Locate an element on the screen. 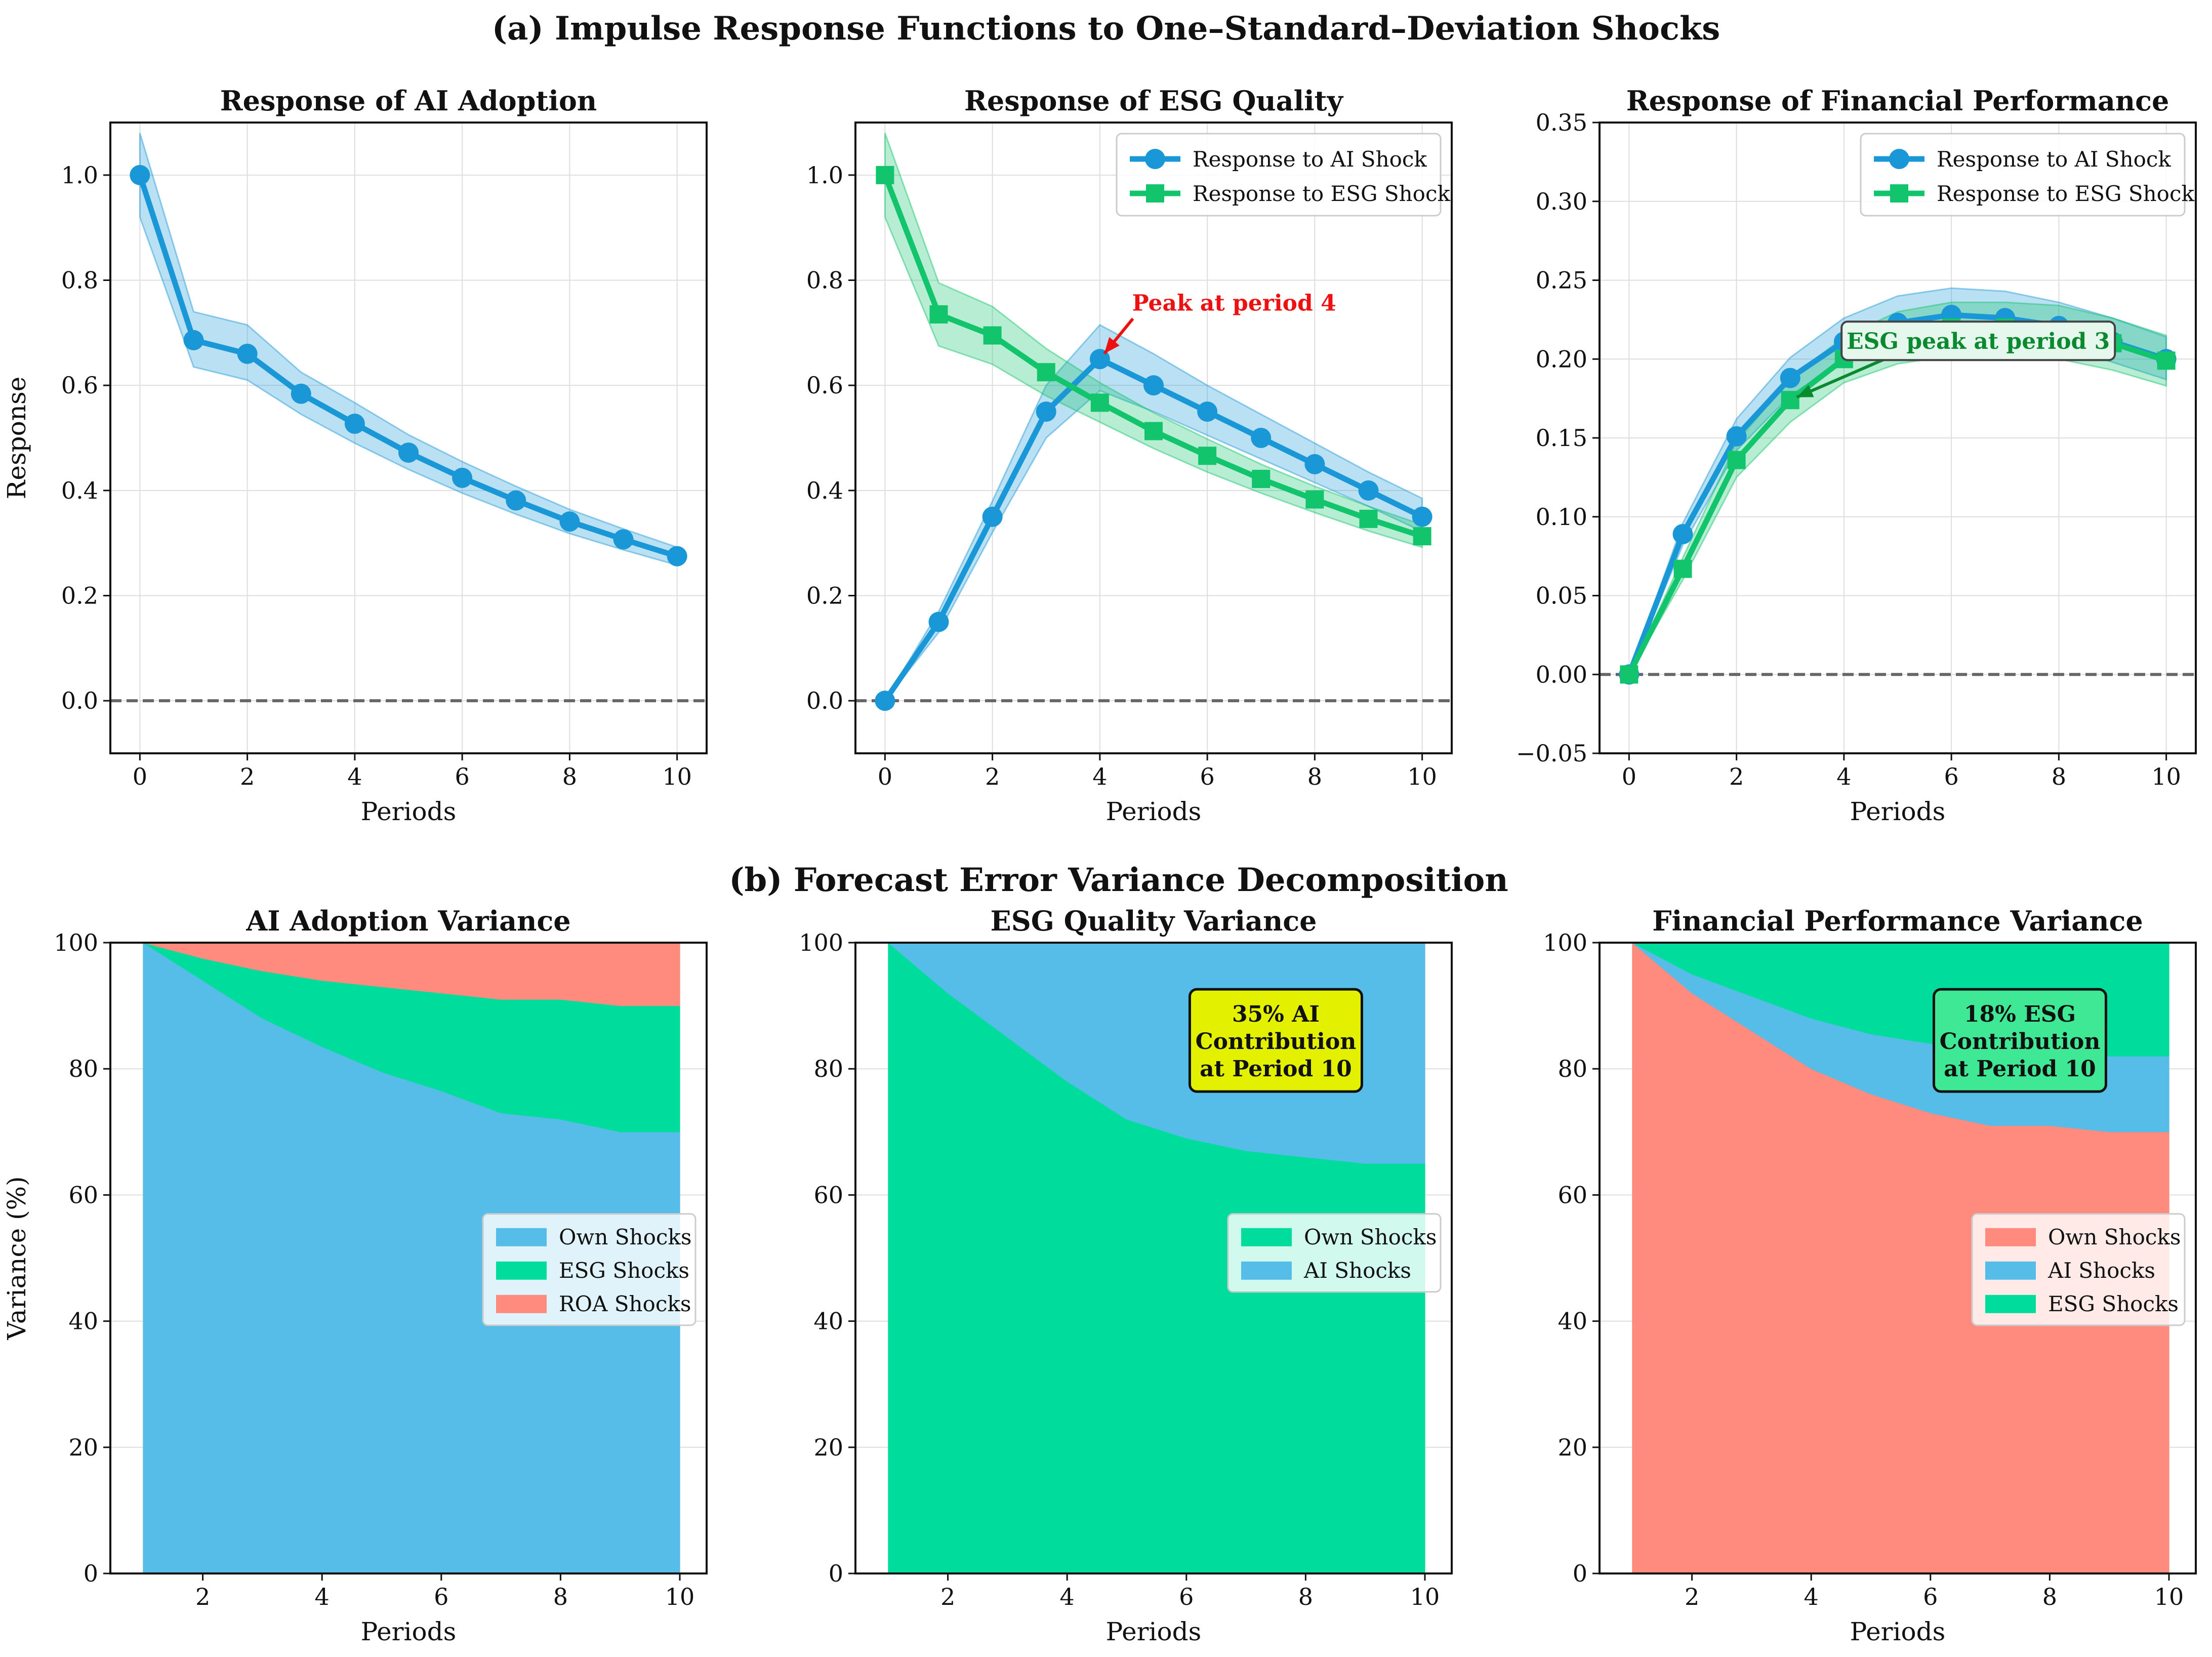 This screenshot has height=1657, width=2212. annotation-arrow is located at coordinates (1842, 377).